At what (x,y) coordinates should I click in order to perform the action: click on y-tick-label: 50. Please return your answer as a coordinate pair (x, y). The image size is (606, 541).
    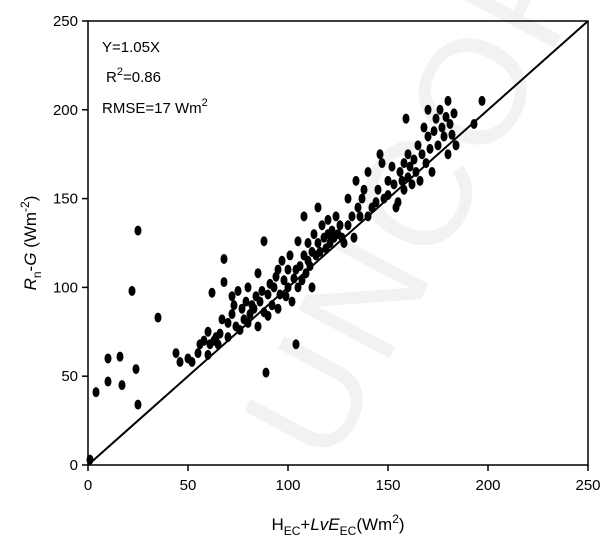
    Looking at the image, I should click on (69, 376).